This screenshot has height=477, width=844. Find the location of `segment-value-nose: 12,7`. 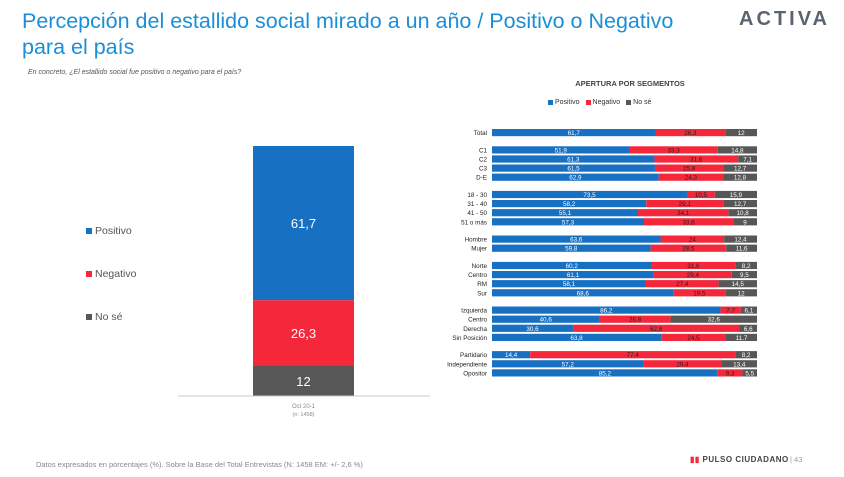

segment-value-nose: 12,7 is located at coordinates (740, 204).